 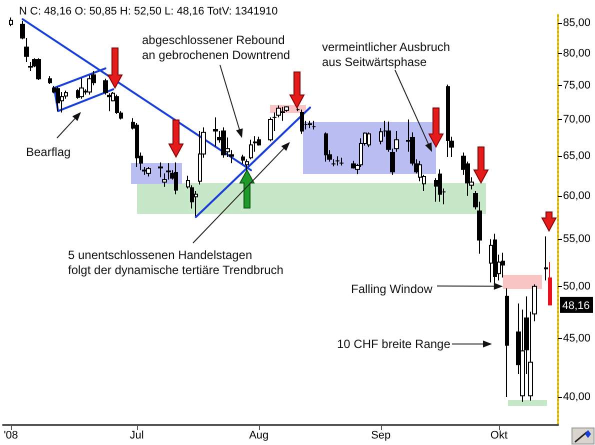 I want to click on y-tick-label: 45,00, so click(x=577, y=338).